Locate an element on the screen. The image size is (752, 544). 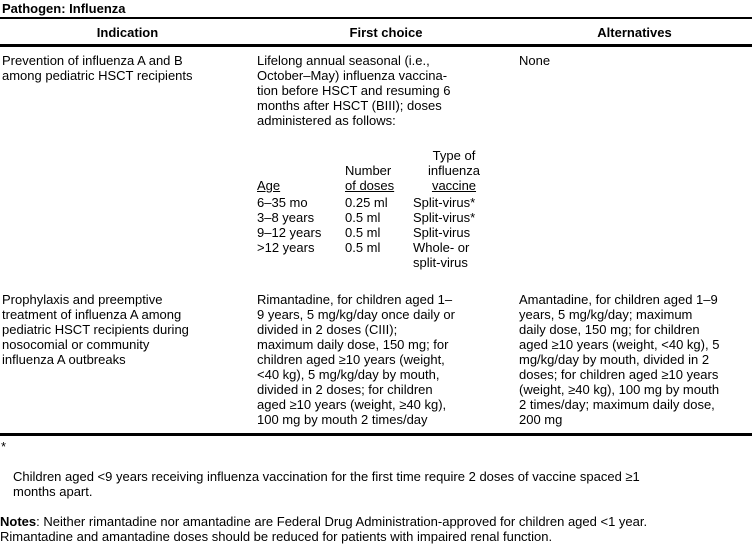
alternatives-cell: None is located at coordinates (535, 60).